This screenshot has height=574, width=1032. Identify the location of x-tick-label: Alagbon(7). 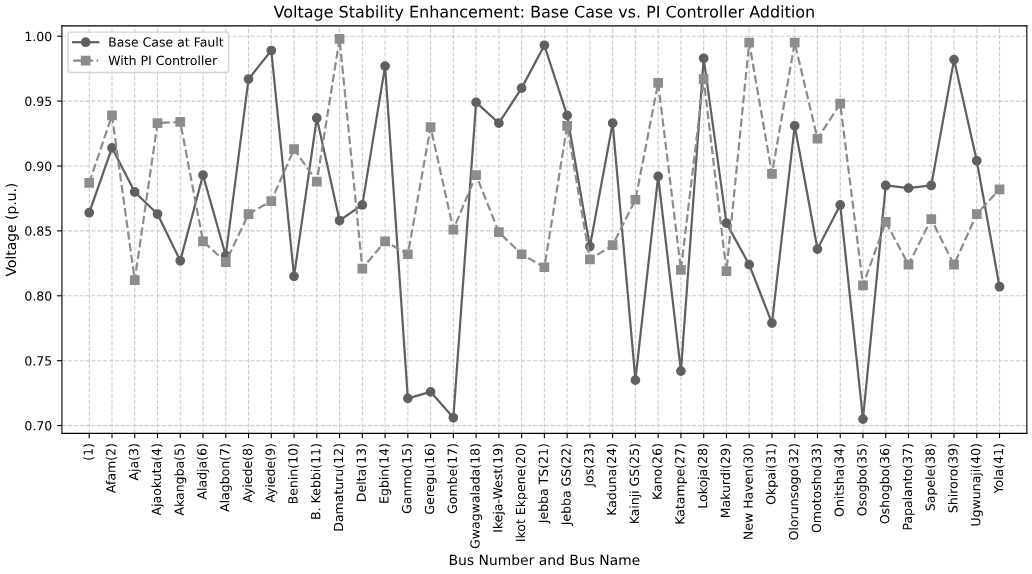
(225, 478).